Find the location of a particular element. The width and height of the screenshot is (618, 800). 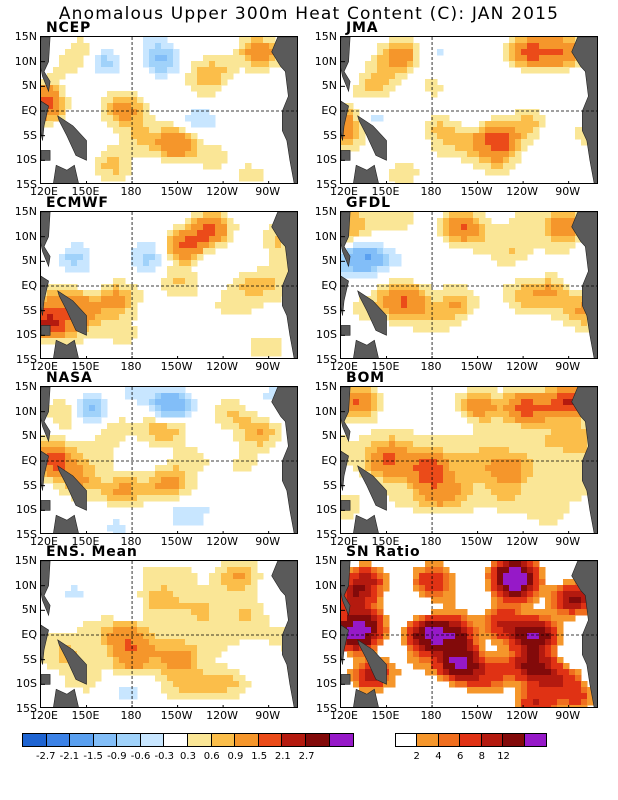

x-tick-label: 180 is located at coordinates (431, 191).